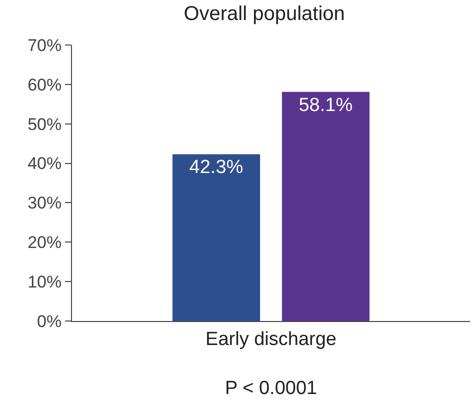 This screenshot has width=472, height=411. I want to click on y-tick-label: 70%, so click(45, 45).